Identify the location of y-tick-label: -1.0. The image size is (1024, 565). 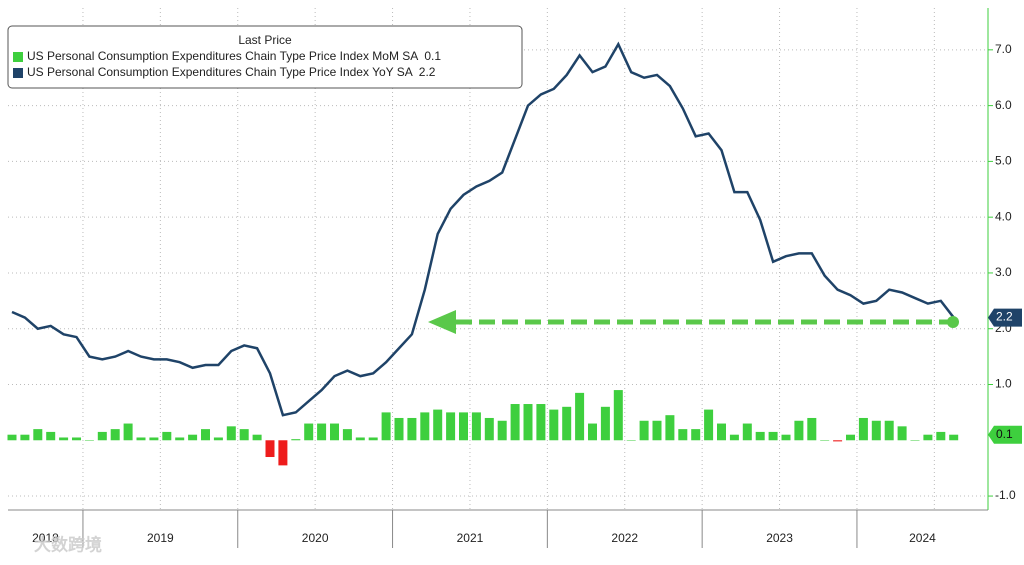
(1005, 495).